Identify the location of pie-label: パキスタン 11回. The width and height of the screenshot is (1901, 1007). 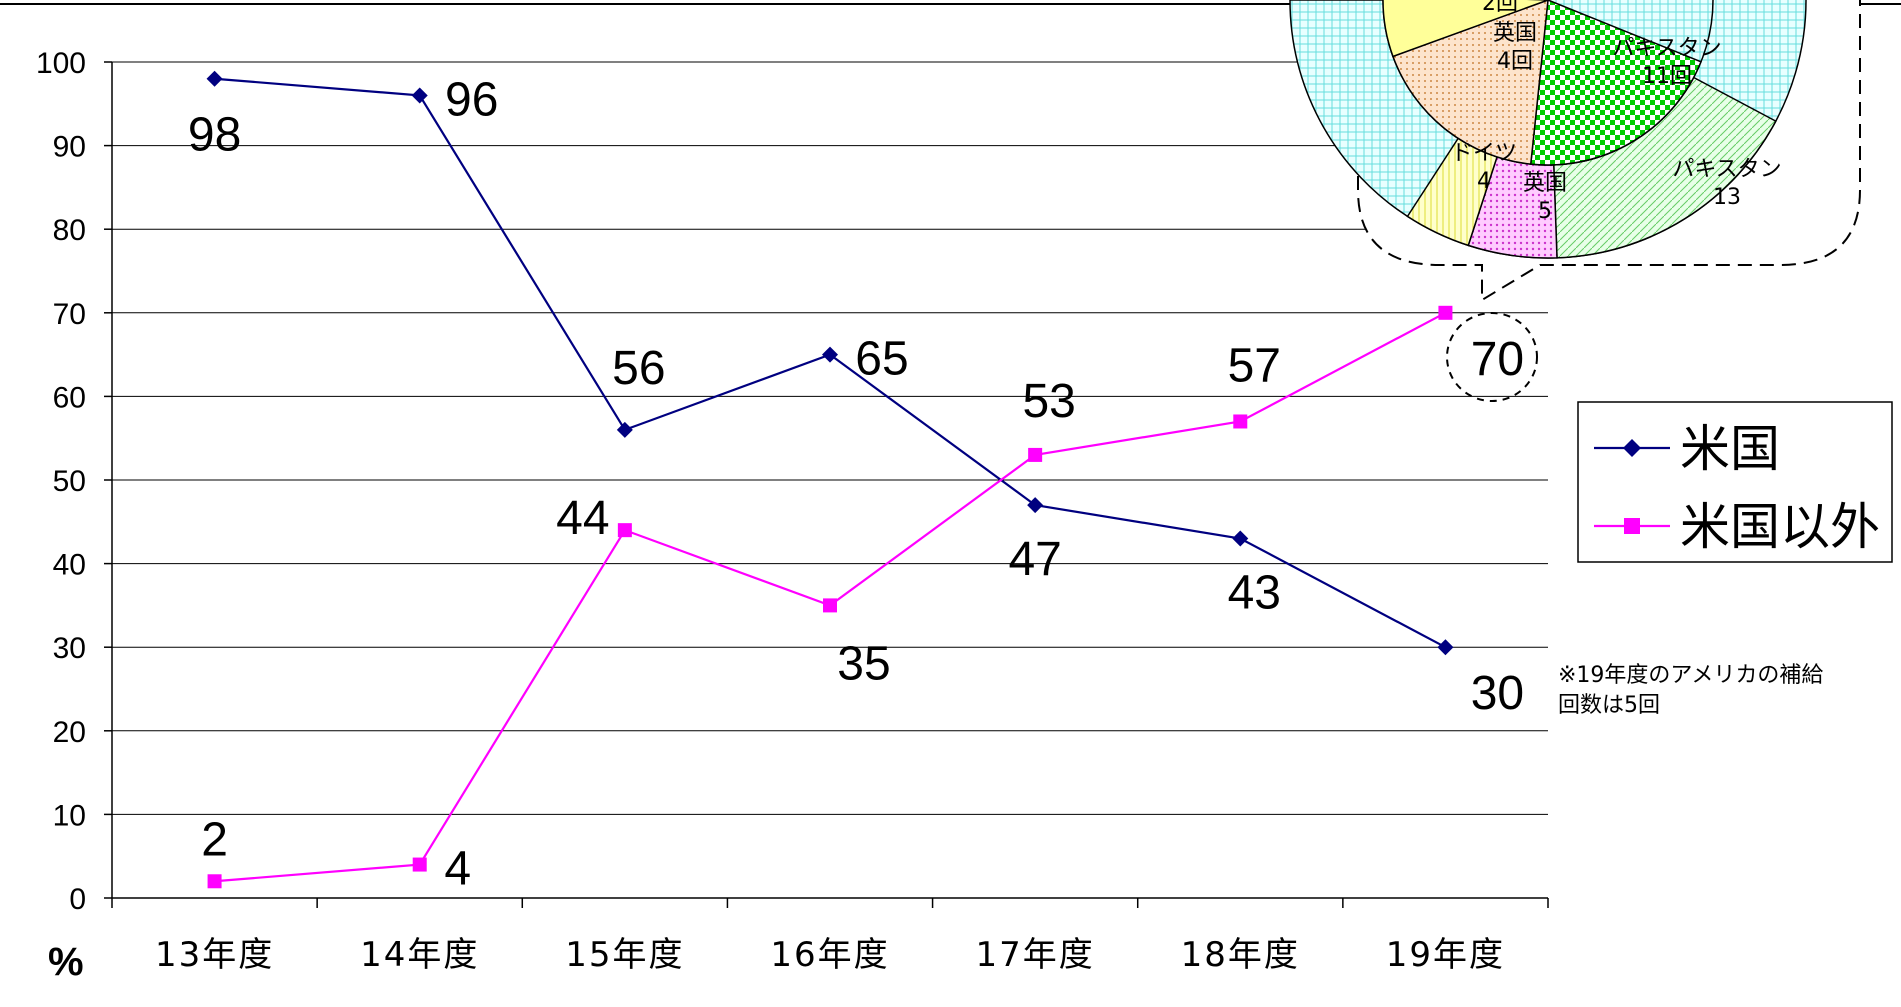
(1666, 62).